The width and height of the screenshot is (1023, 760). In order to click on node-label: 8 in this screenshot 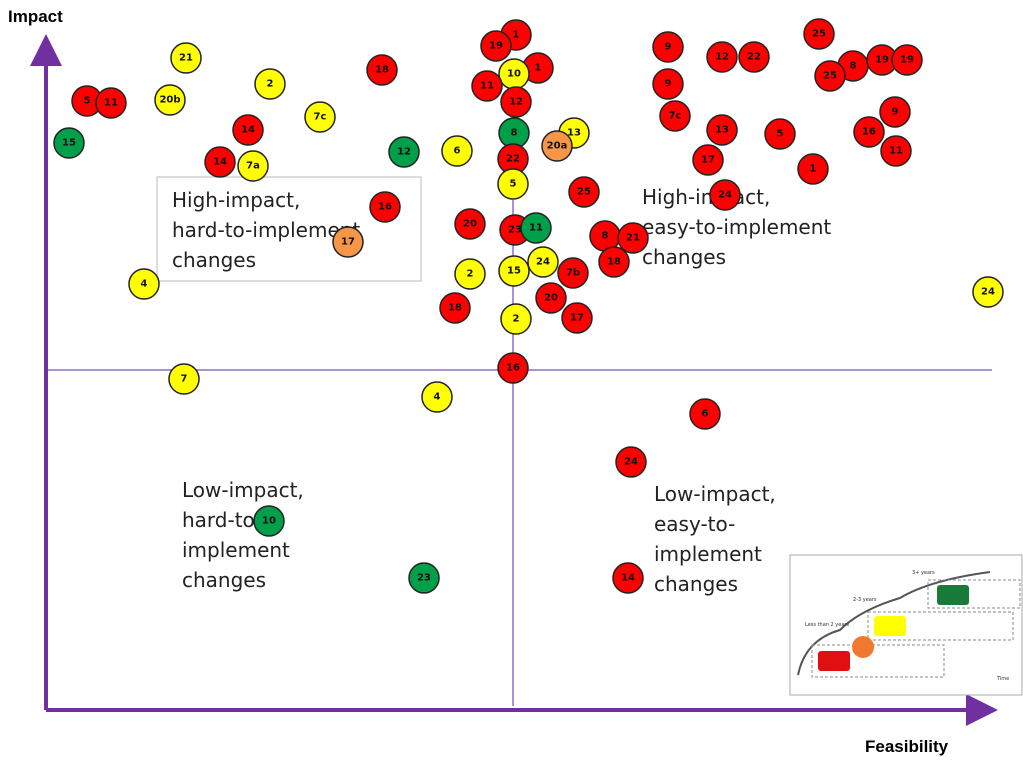, I will do `click(514, 133)`.